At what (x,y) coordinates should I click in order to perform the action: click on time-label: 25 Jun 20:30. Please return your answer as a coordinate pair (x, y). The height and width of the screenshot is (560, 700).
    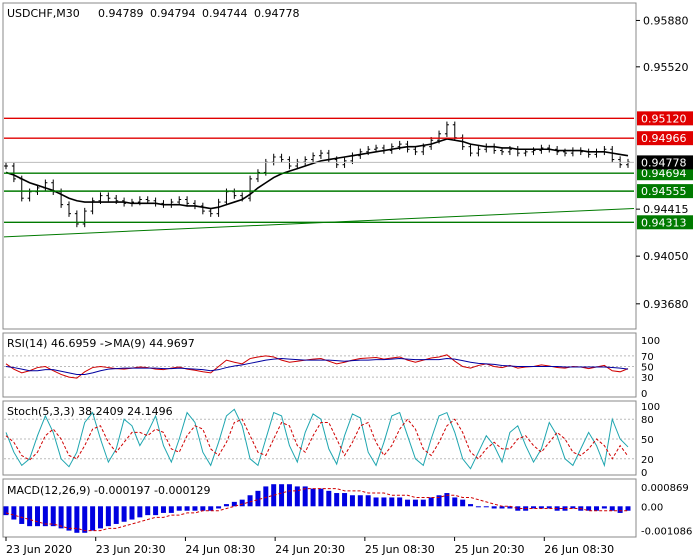
    Looking at the image, I should click on (490, 549).